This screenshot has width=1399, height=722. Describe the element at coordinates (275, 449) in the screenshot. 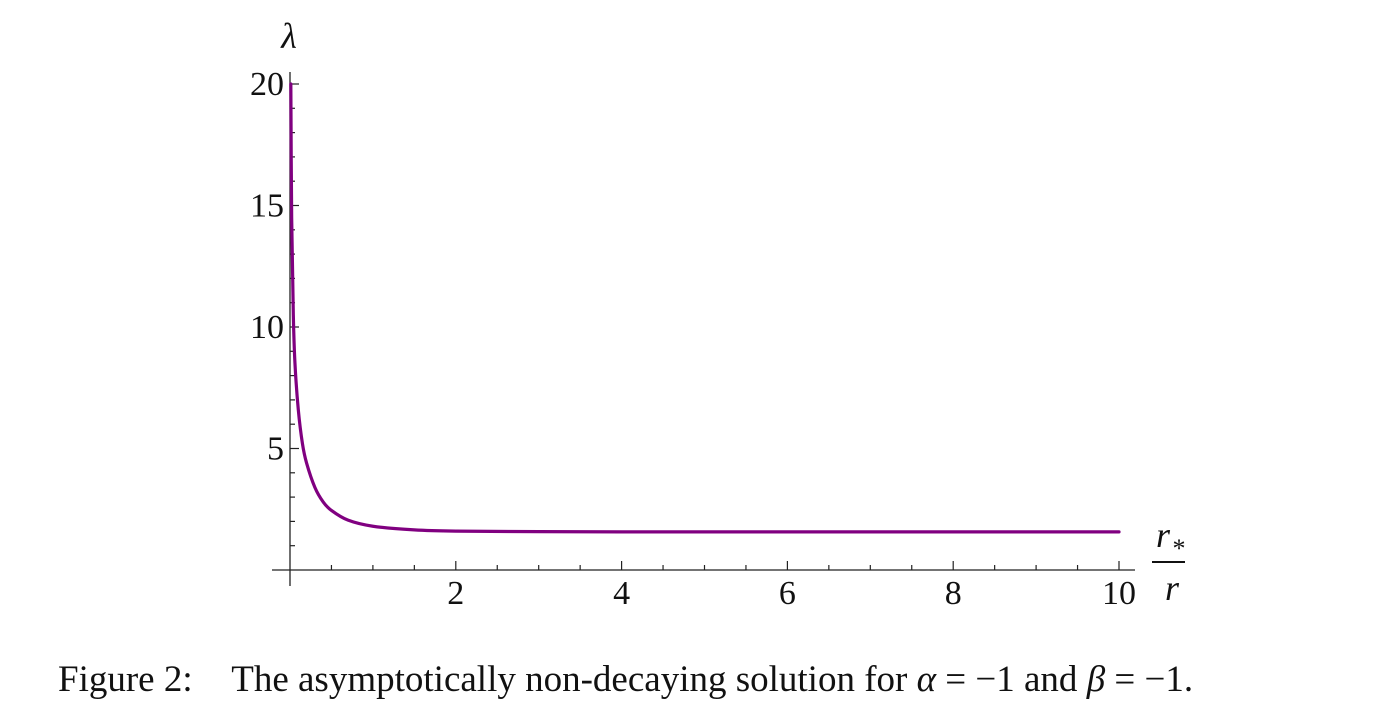

I see `y-tick-label: 5` at that location.